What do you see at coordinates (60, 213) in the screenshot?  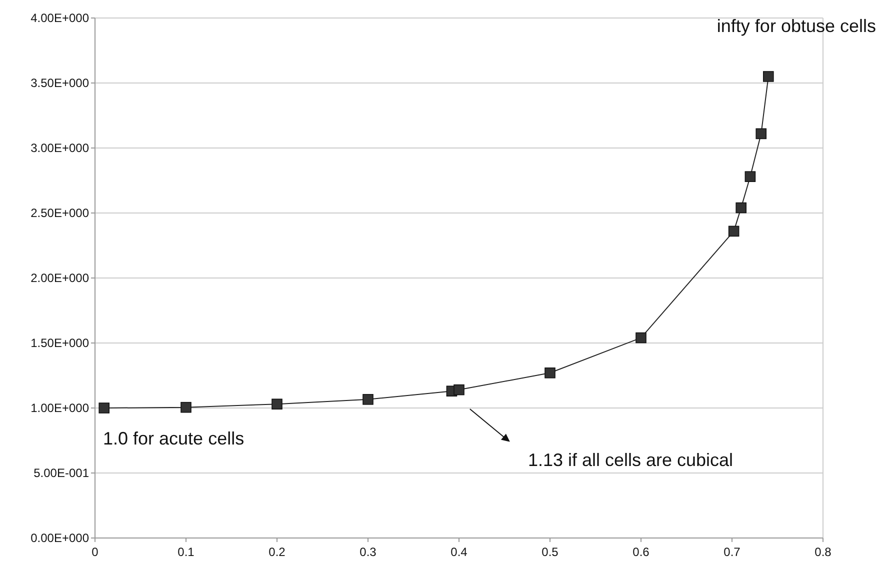 I see `y-tick-label: 2.50E+000` at bounding box center [60, 213].